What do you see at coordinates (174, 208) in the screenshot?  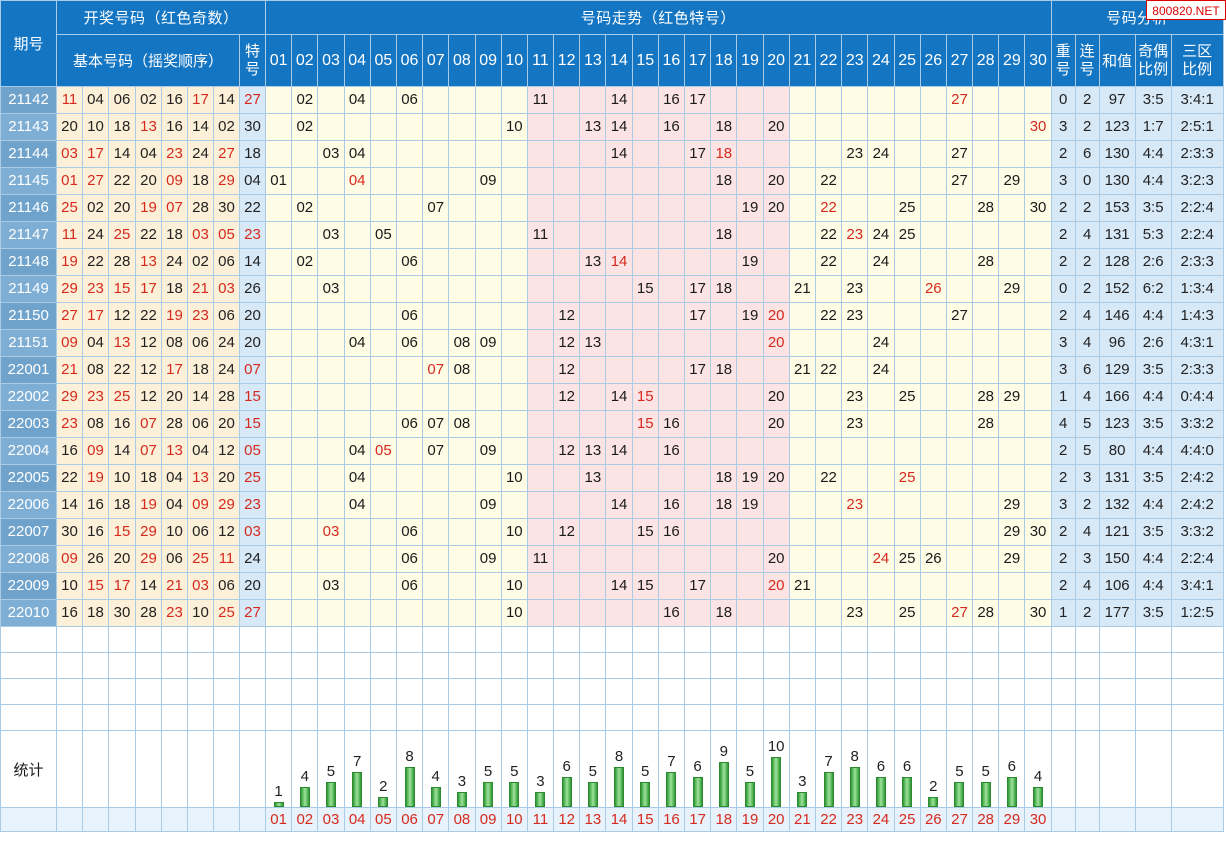 I see `base-number-cell: 07` at bounding box center [174, 208].